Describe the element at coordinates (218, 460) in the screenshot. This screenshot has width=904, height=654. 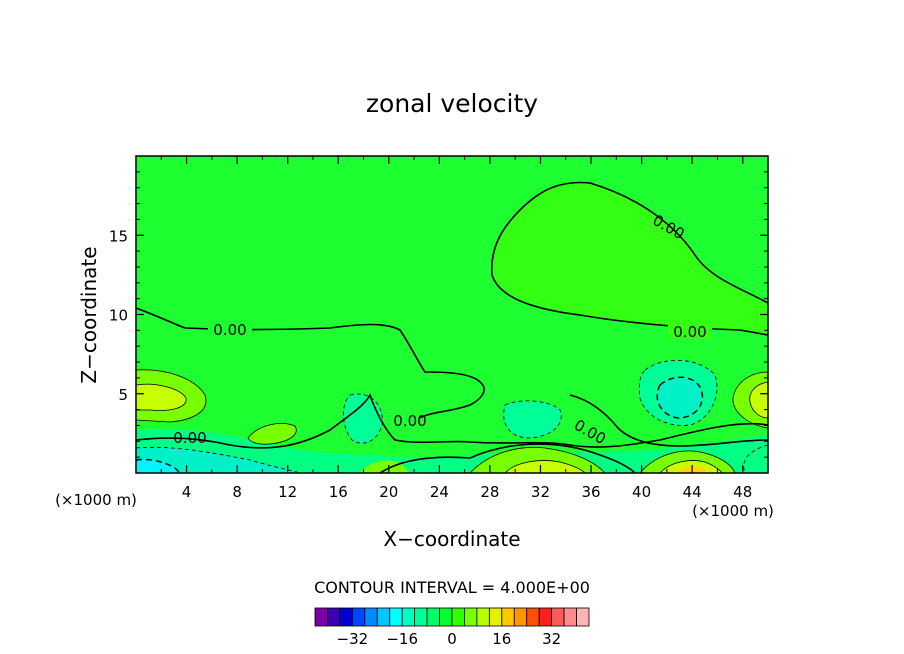
I see `field-negative-core-left` at that location.